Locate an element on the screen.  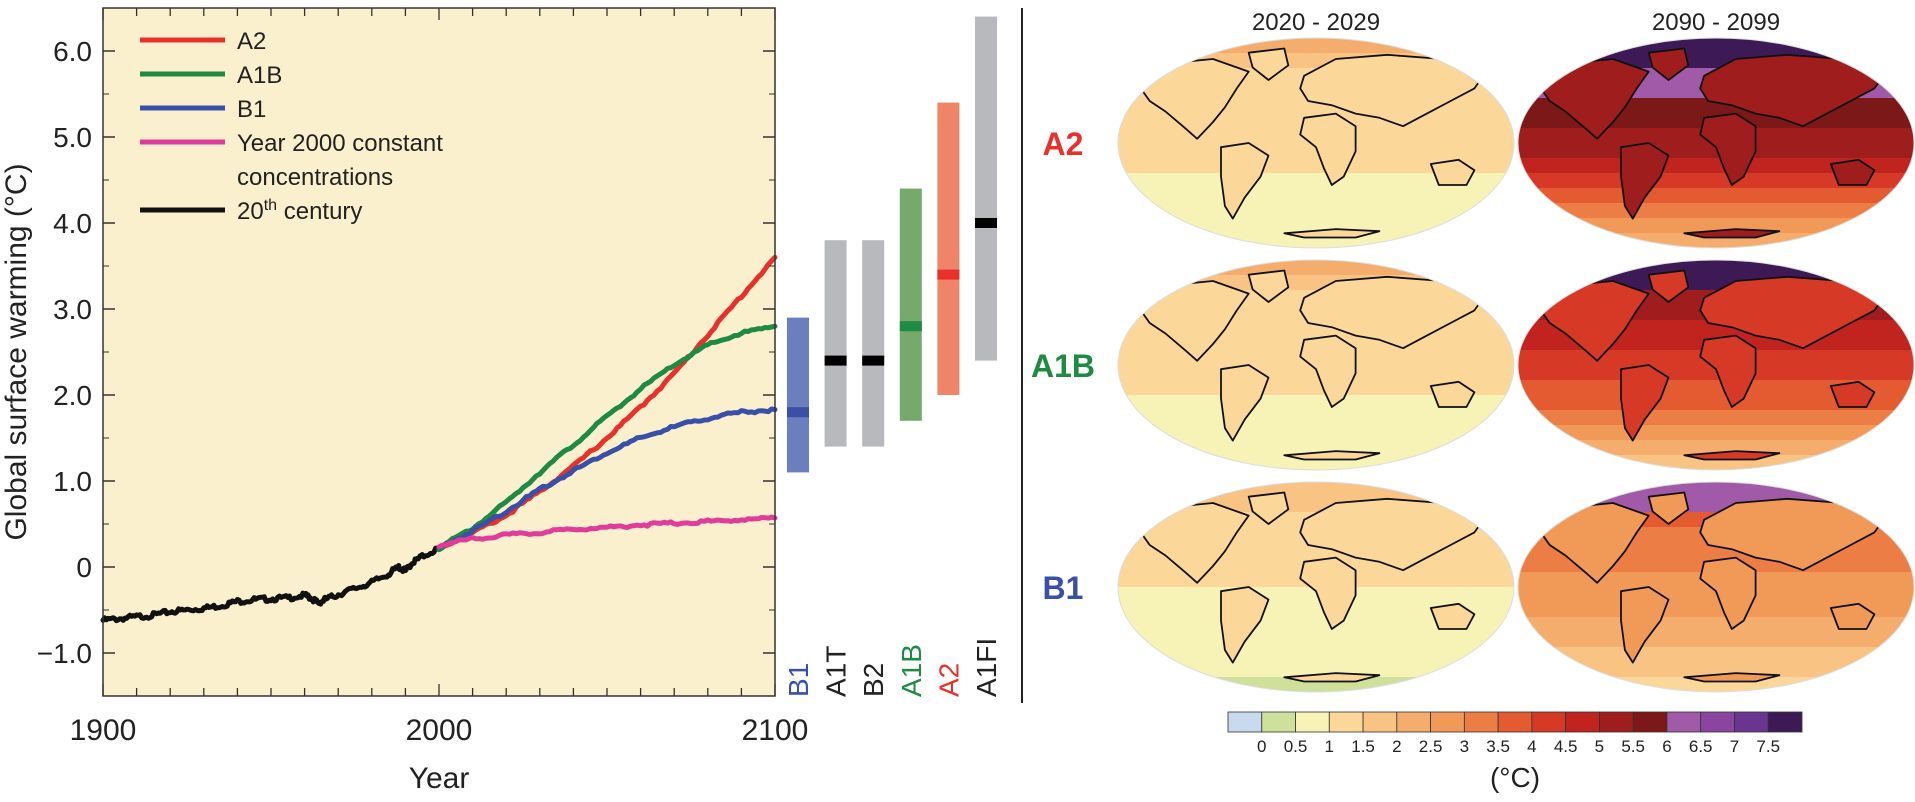
colorbar-tick-label: 5 is located at coordinates (1599, 746).